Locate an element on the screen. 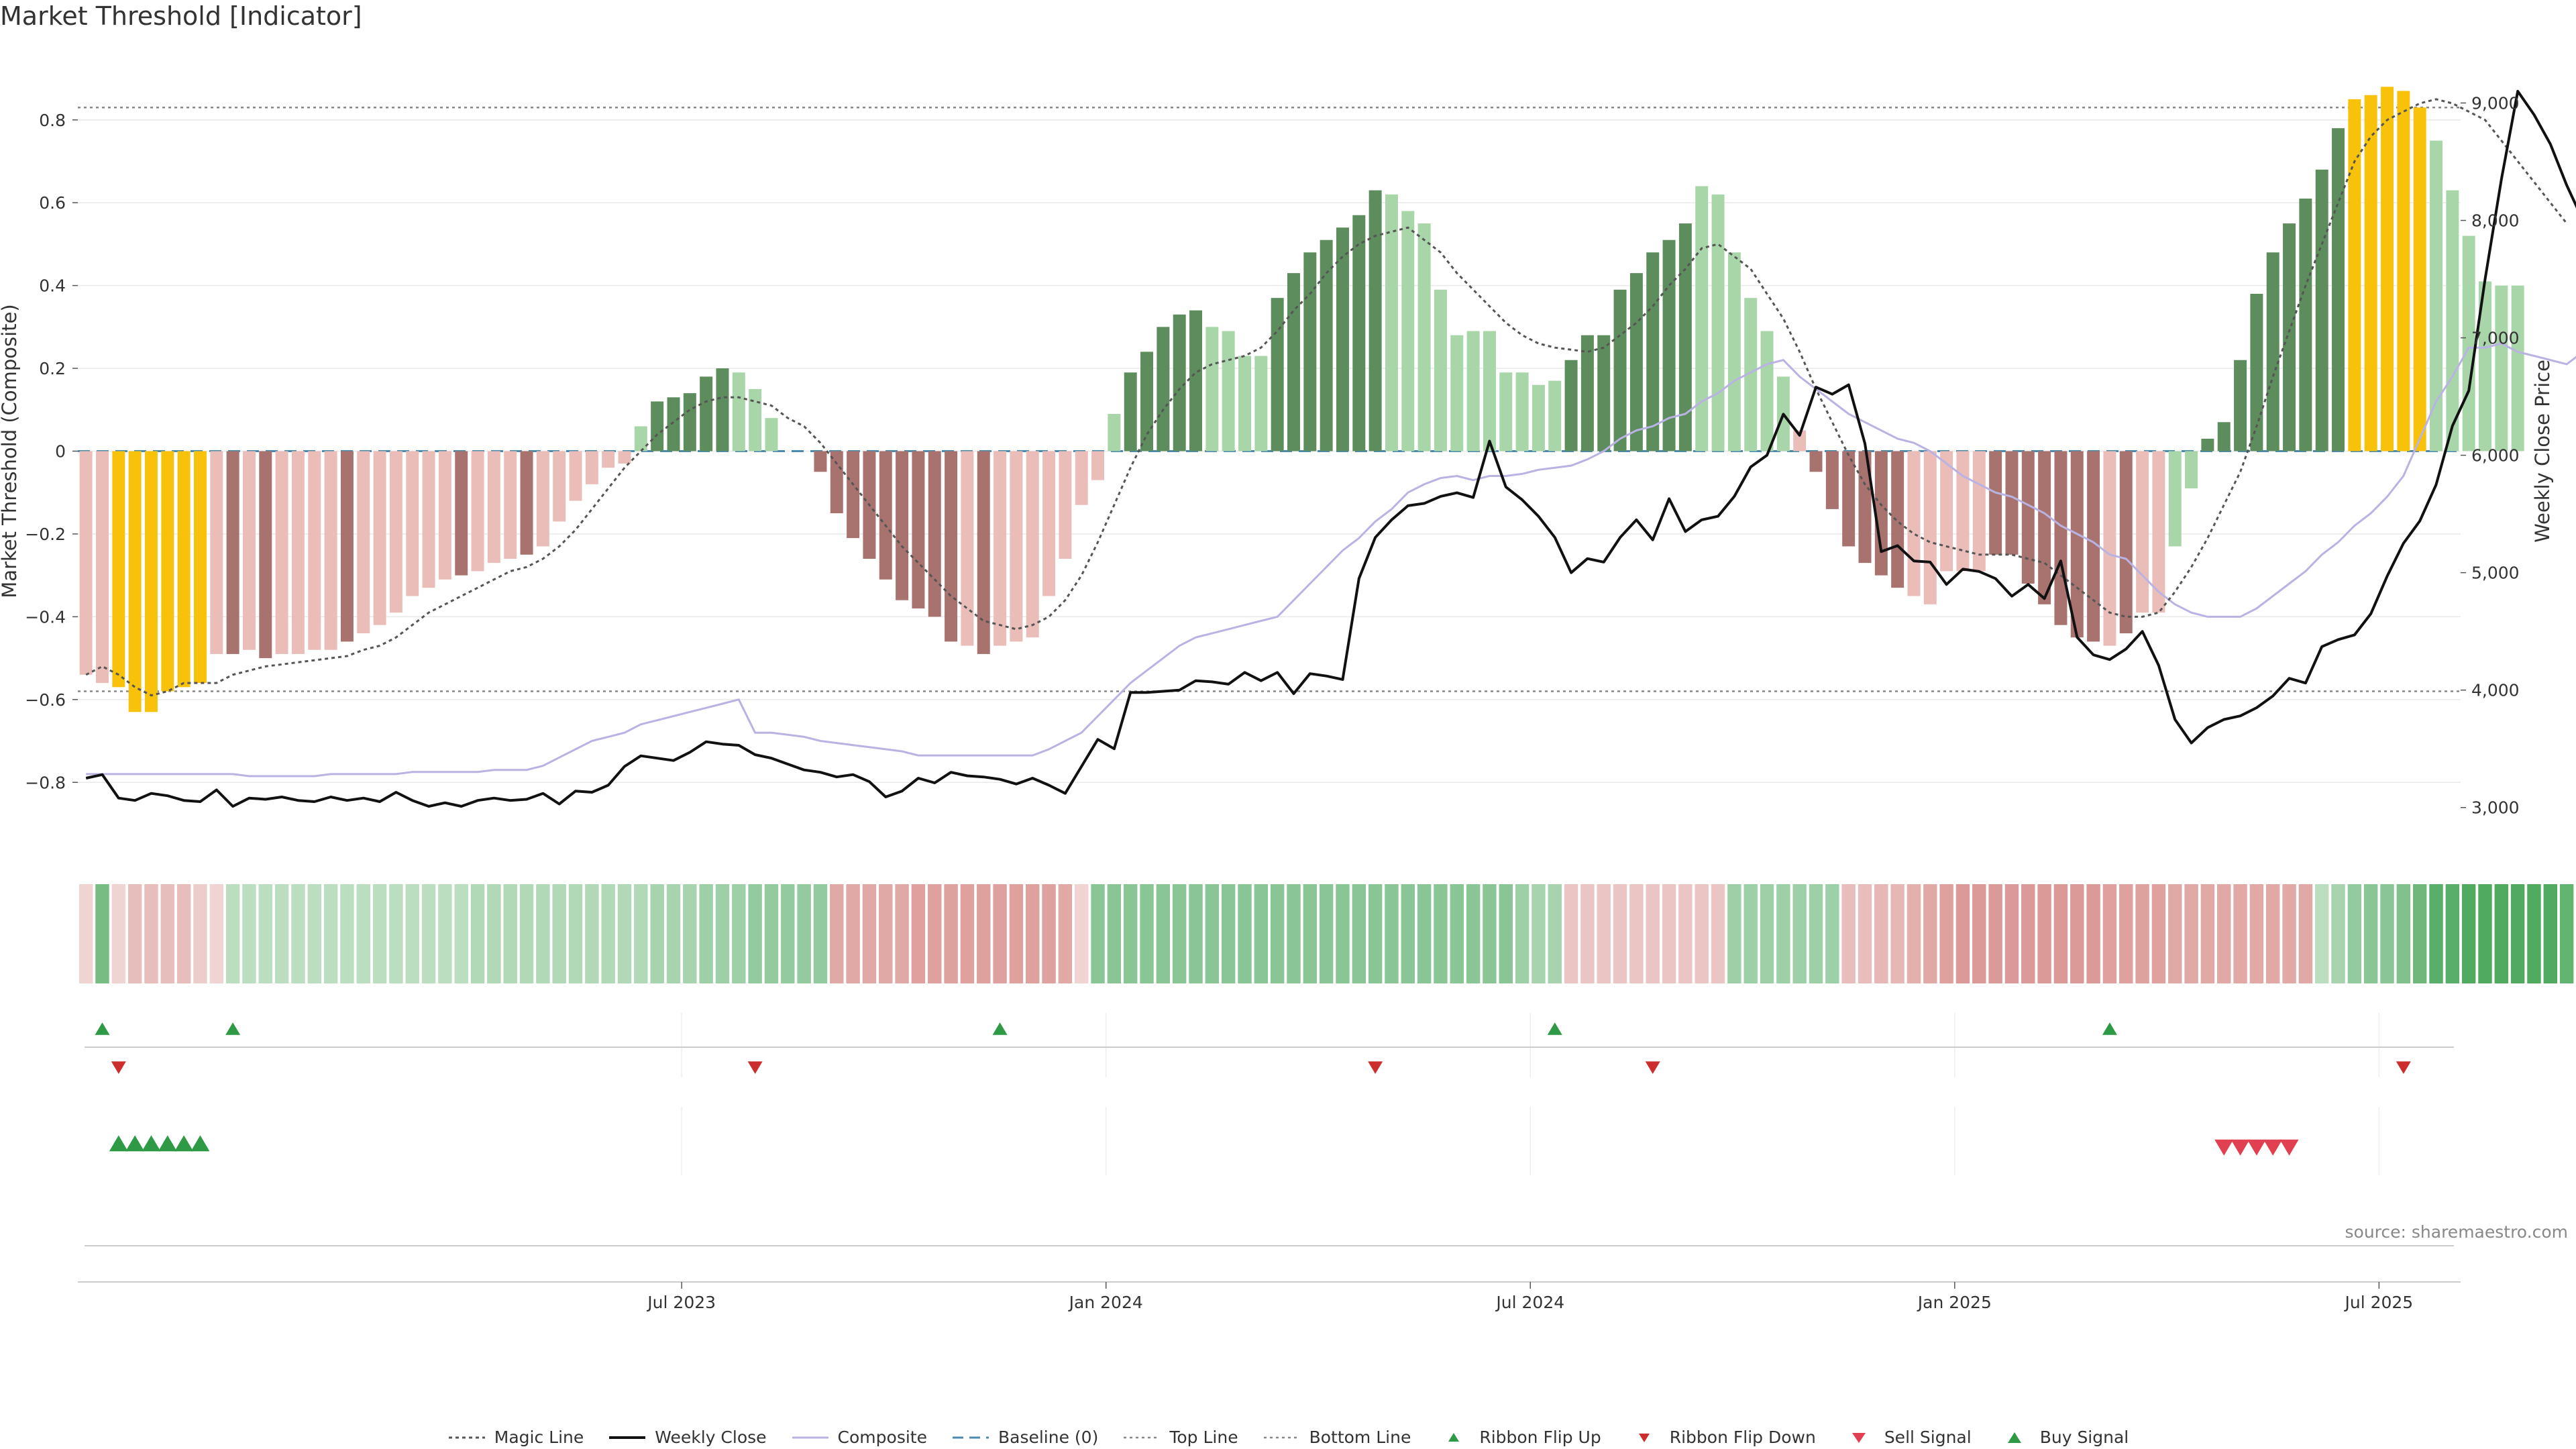  chart-title: Market Threshold [Indicator] is located at coordinates (181, 16).